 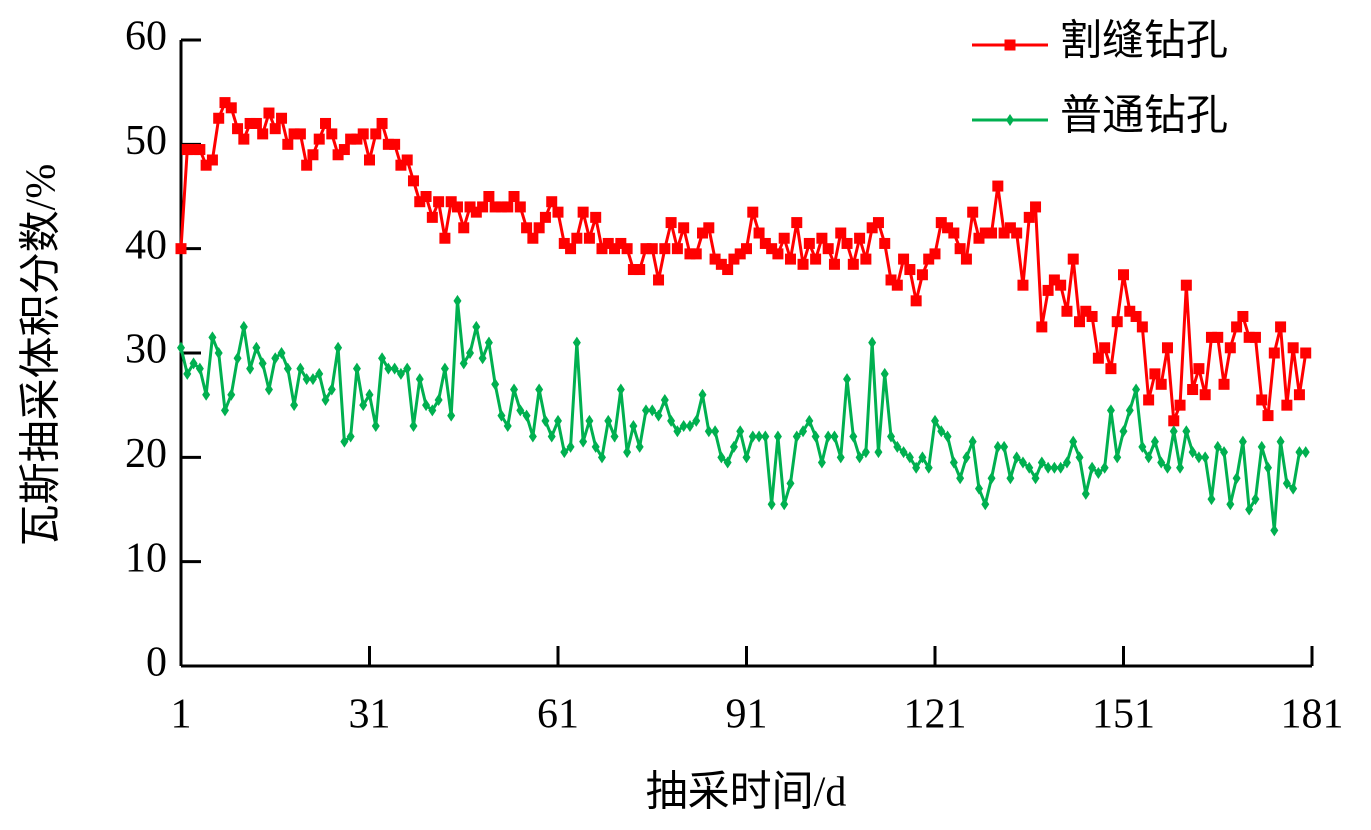 What do you see at coordinates (146, 37) in the screenshot?
I see `y-tick-label: 60` at bounding box center [146, 37].